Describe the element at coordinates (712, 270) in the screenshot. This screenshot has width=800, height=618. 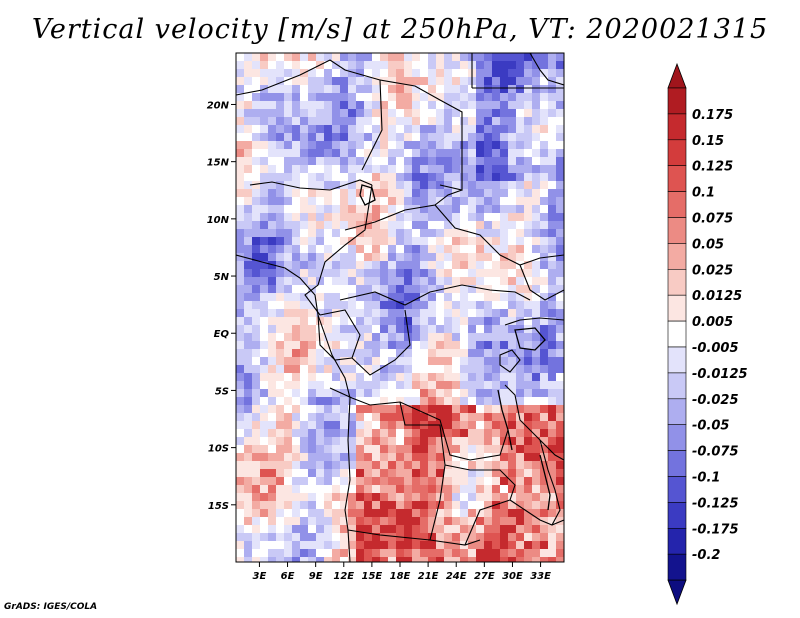
I see `colorbar-label: 0.025` at that location.